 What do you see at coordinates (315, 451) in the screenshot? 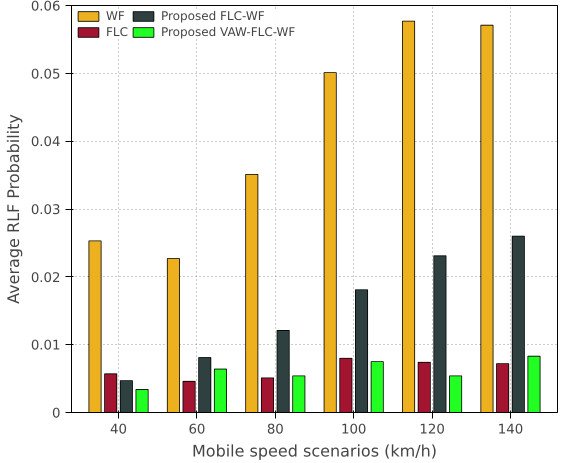
I see `x-axis-title: Mobile speed scenarios (km/h)` at bounding box center [315, 451].